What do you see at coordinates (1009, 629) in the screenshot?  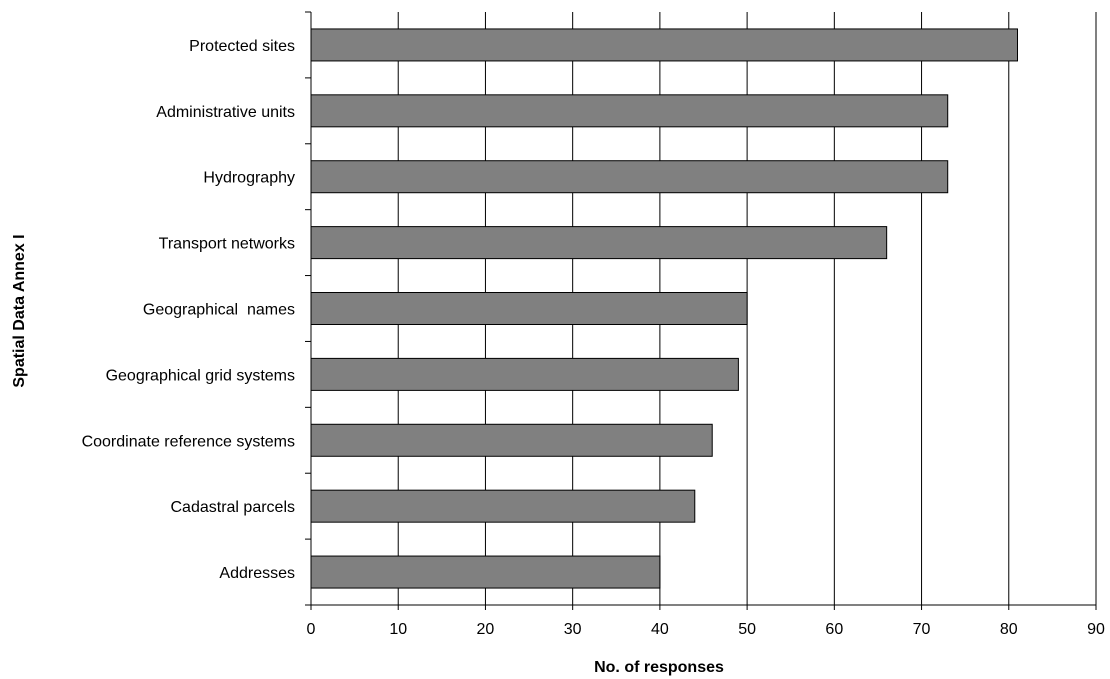 I see `x-tick-label: 80` at bounding box center [1009, 629].